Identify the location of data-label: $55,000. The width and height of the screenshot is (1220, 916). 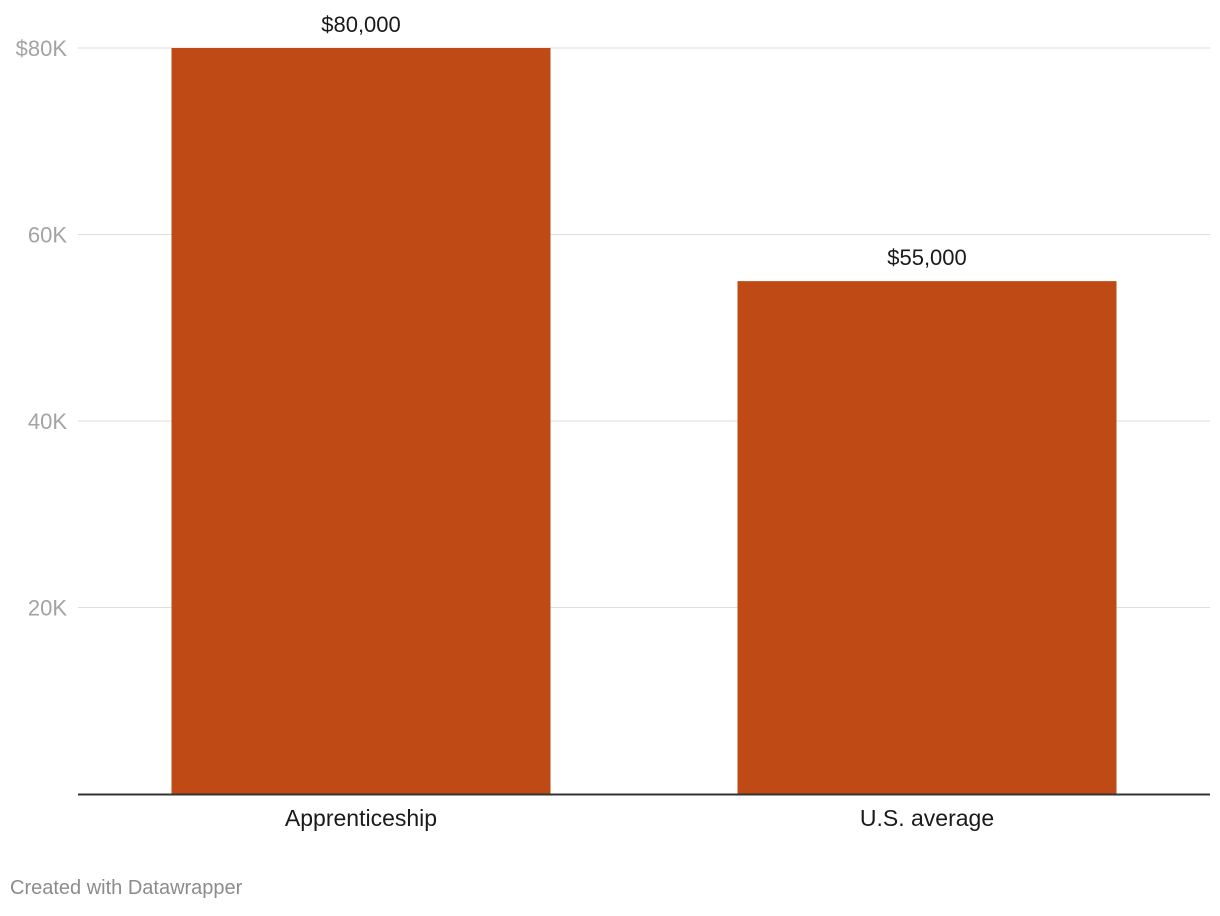
(927, 257).